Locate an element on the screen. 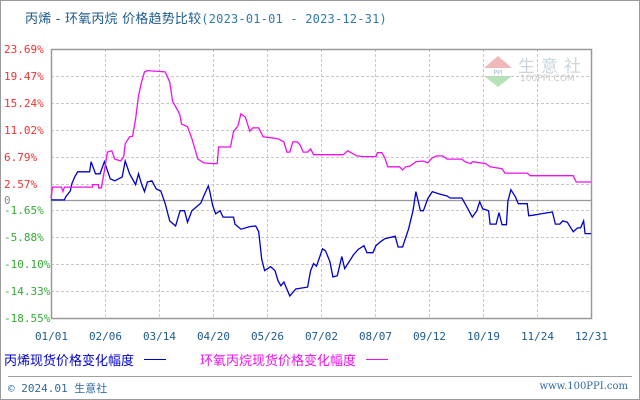 The width and height of the screenshot is (640, 400). legend-label-propylene: 丙烯现货价格变化幅度 is located at coordinates (69, 361).